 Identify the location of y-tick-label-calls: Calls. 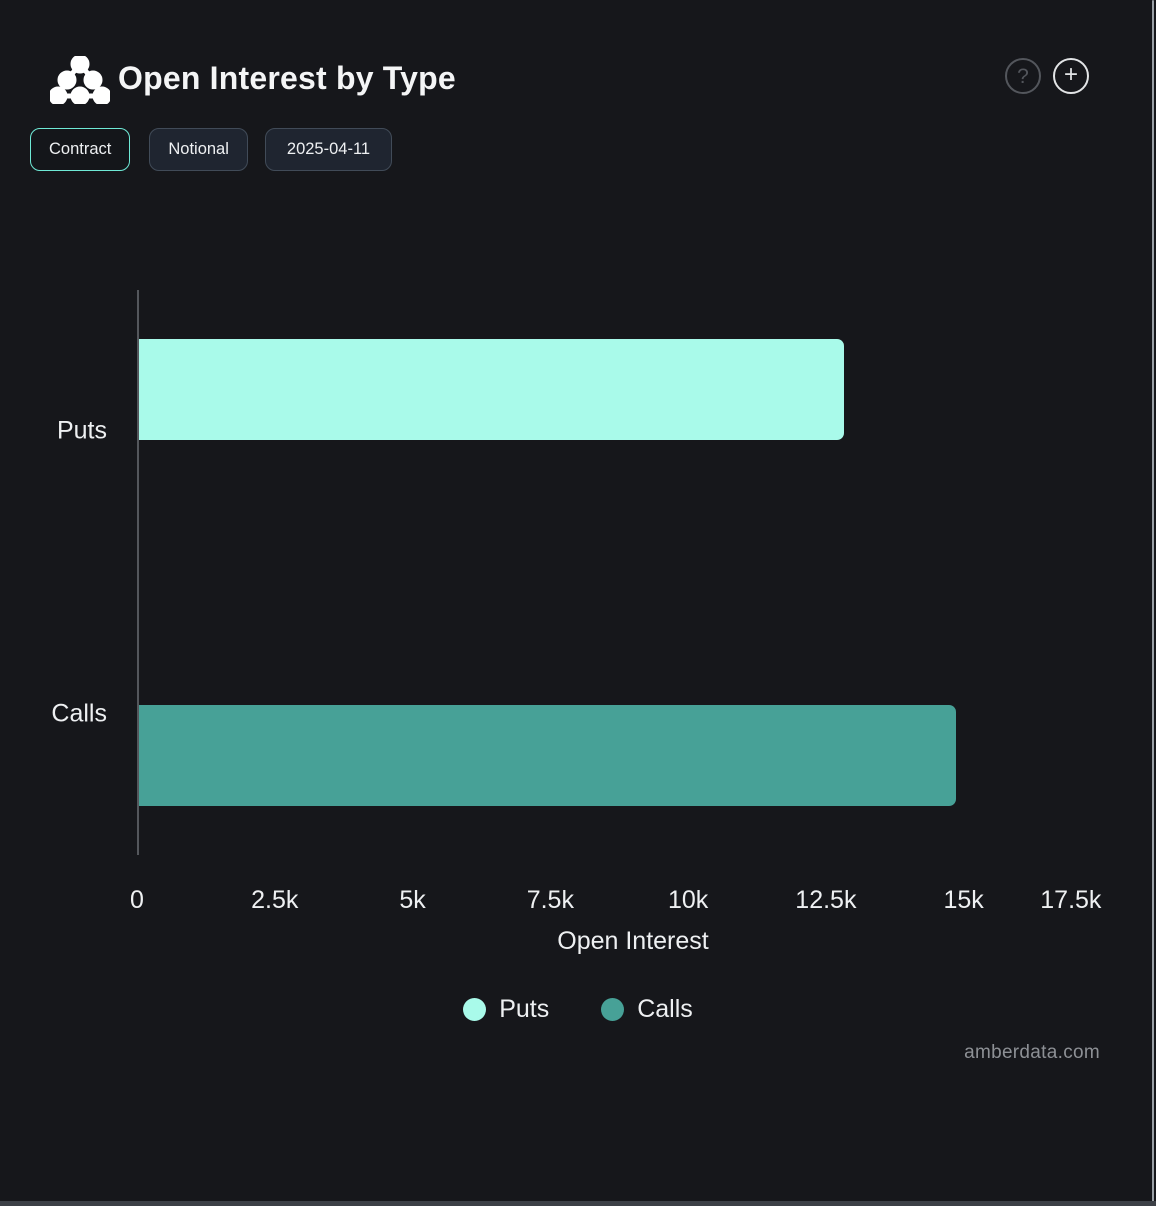
(79, 713).